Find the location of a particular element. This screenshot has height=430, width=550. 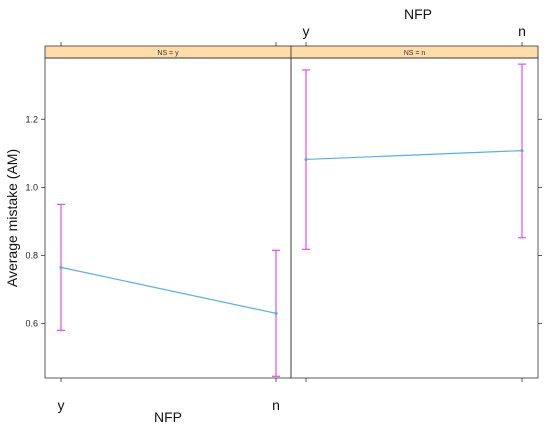

x-axis-title-top: NFP is located at coordinates (418, 14).